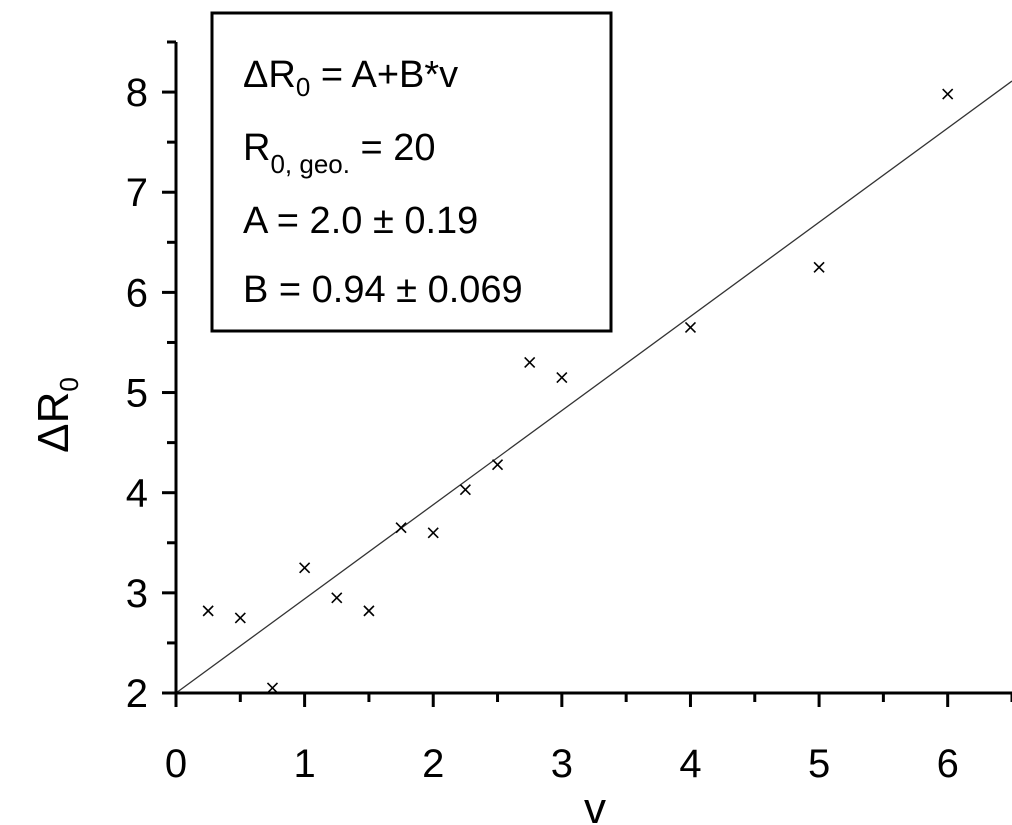  Describe the element at coordinates (176, 764) in the screenshot. I see `x-tick-label: 0` at that location.